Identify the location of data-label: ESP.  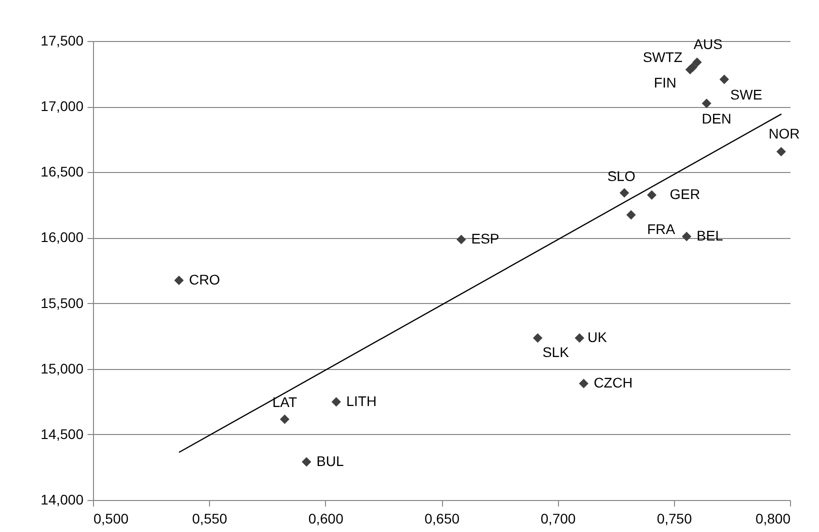
(485, 238).